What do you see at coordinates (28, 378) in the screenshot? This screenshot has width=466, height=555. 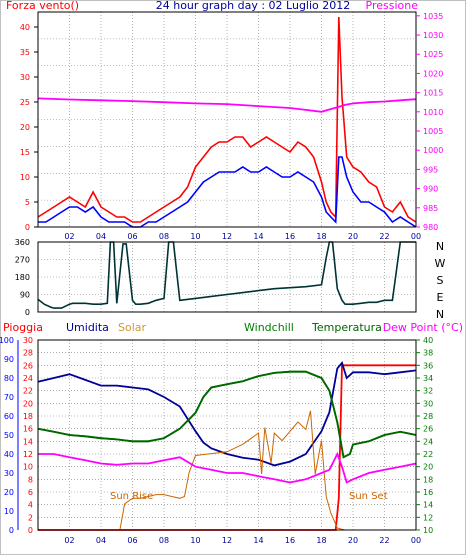 I see `y-tick-label-rain: 24` at bounding box center [28, 378].